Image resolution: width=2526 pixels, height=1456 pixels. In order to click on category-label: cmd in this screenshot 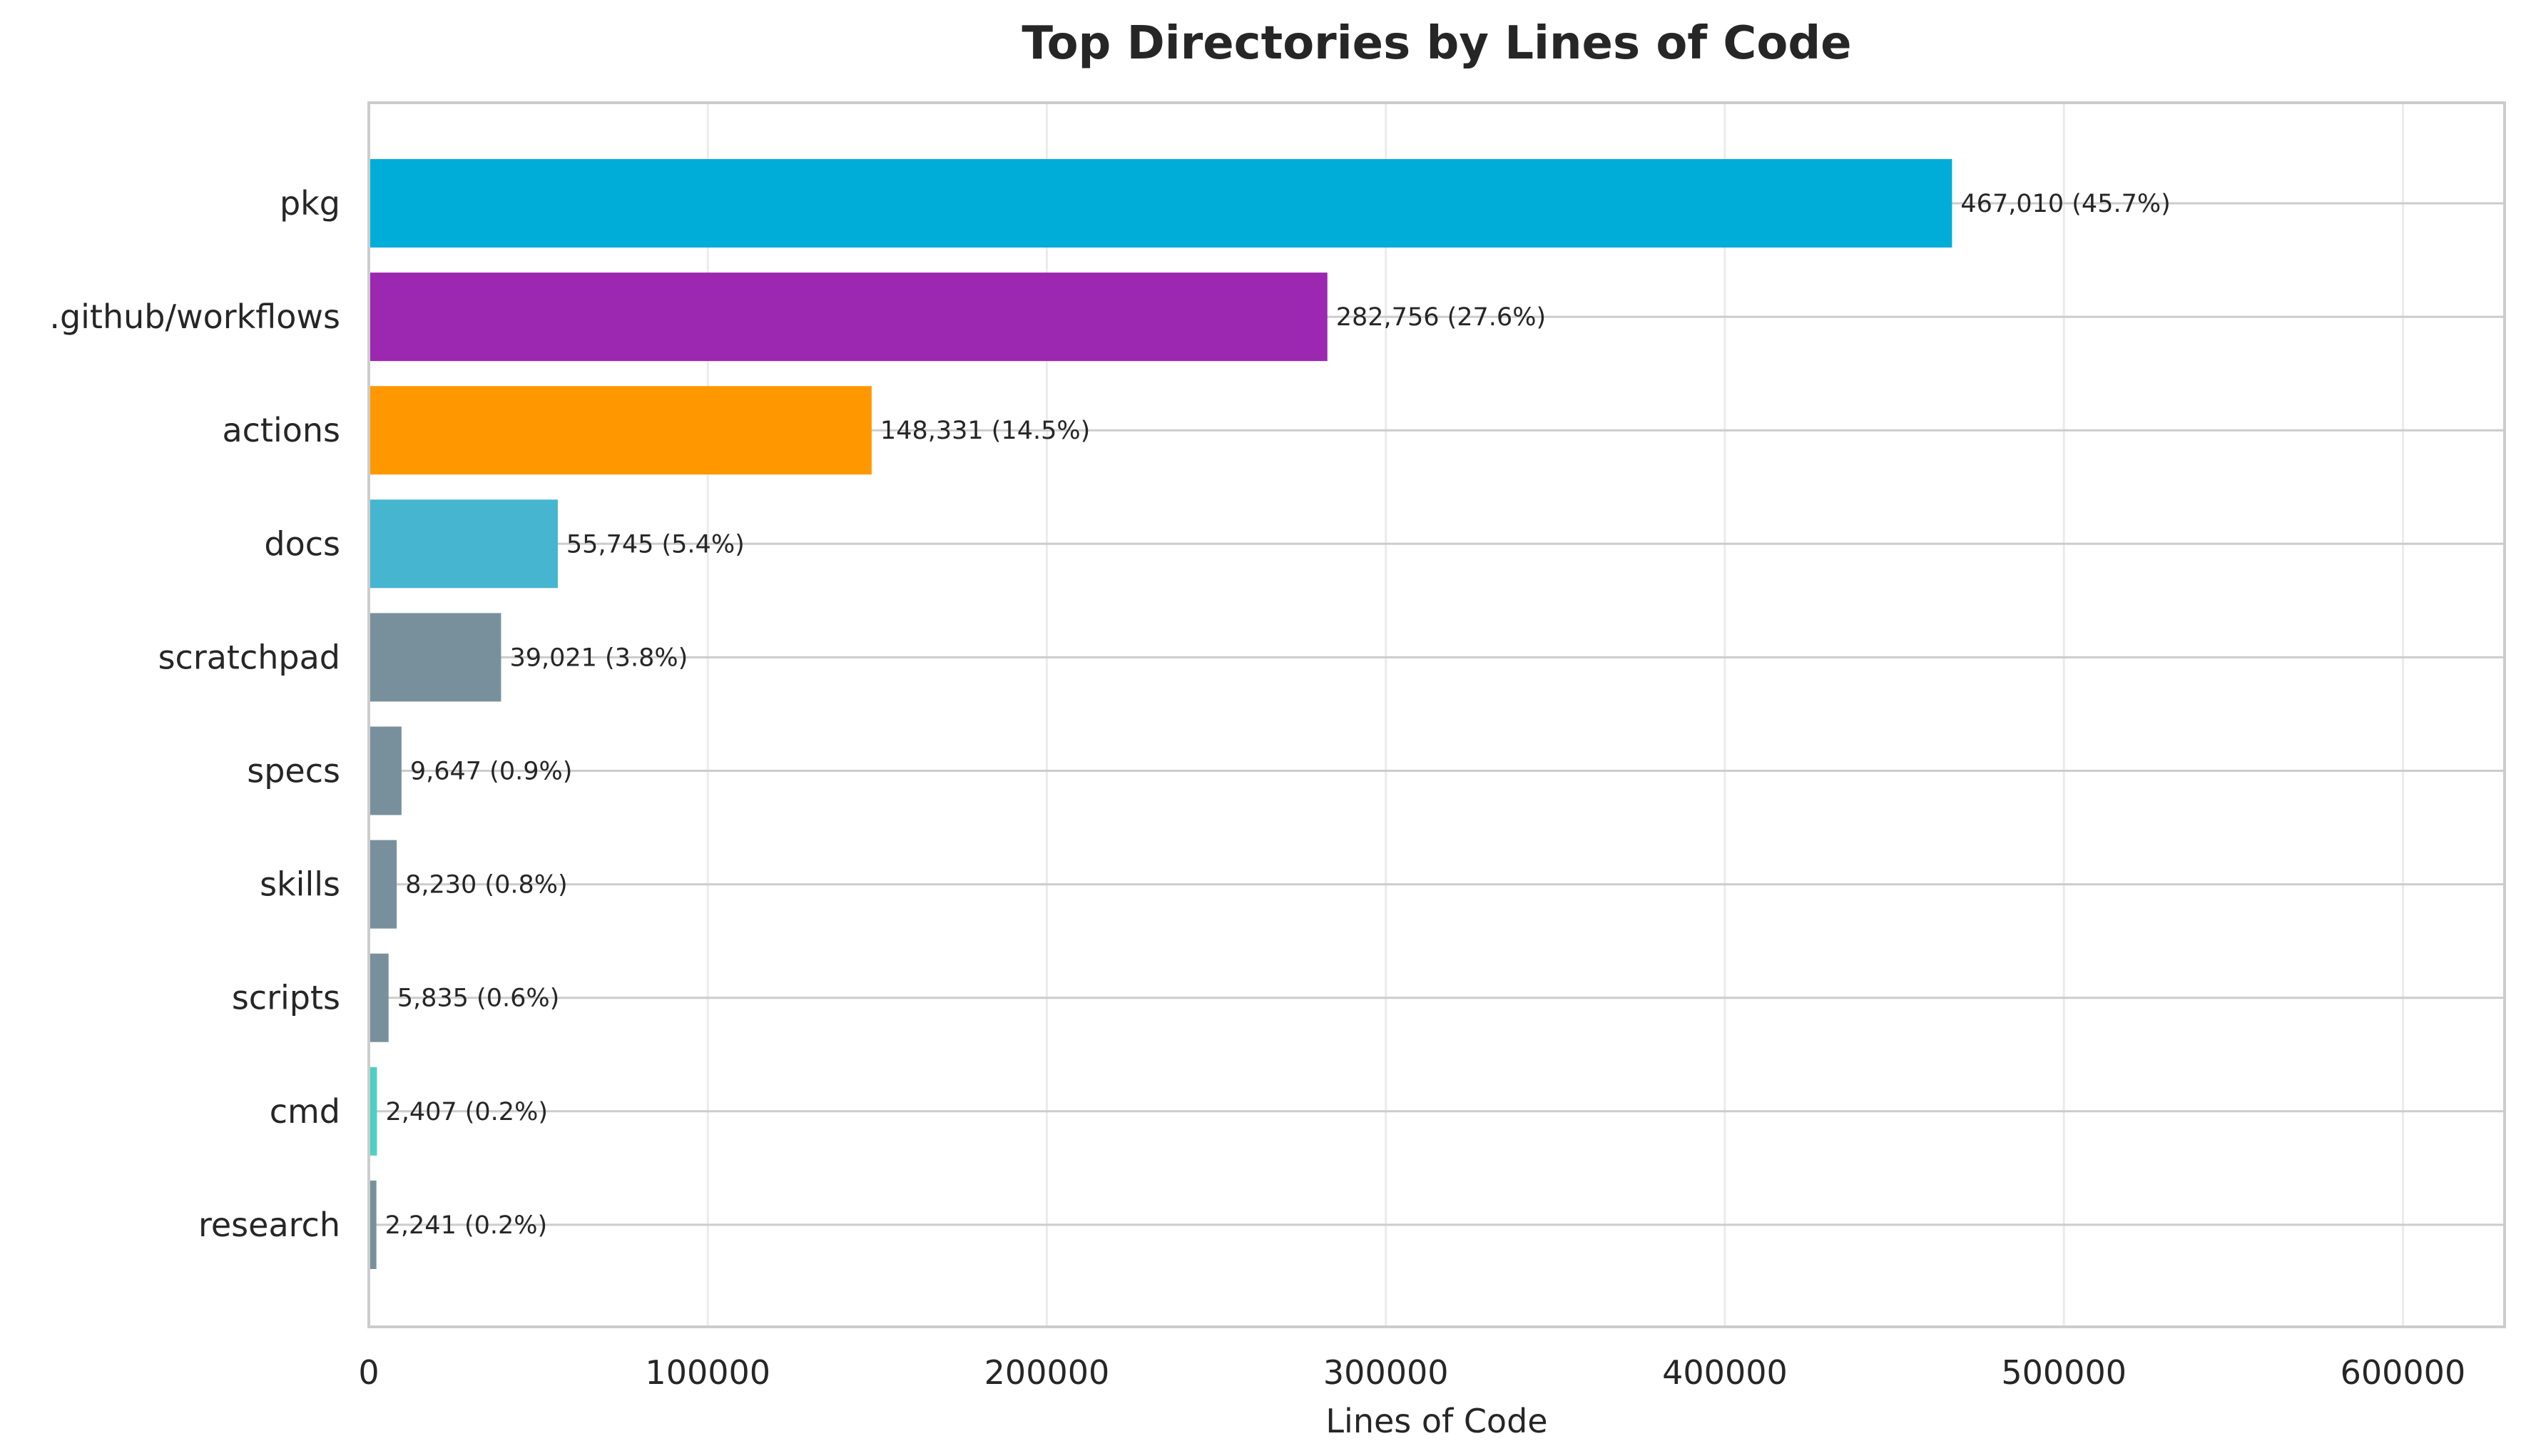, I will do `click(305, 1111)`.